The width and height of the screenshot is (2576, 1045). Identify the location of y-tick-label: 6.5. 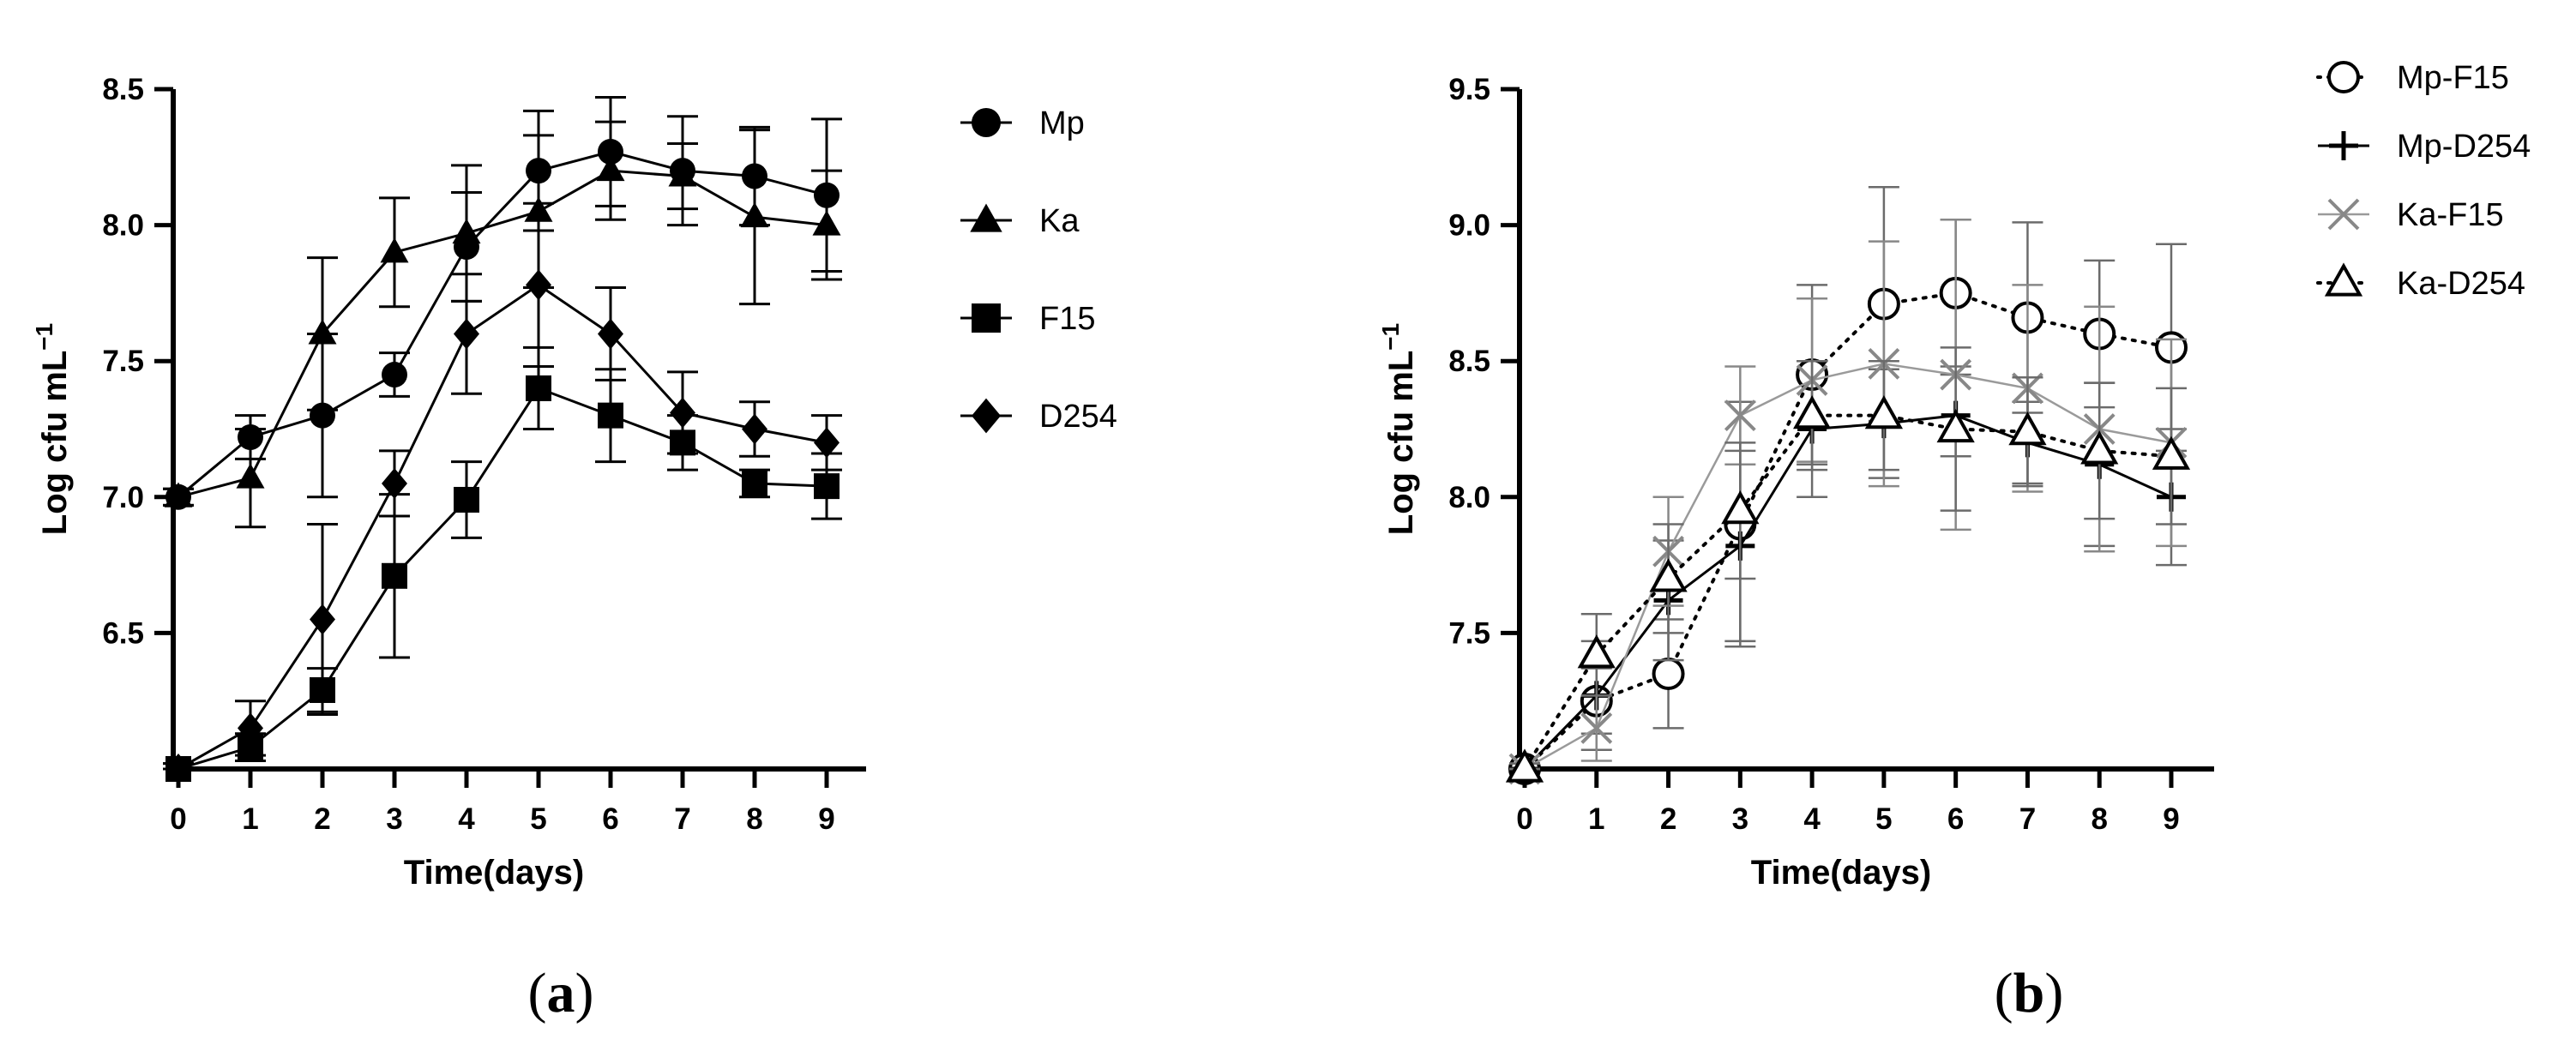
(123, 633).